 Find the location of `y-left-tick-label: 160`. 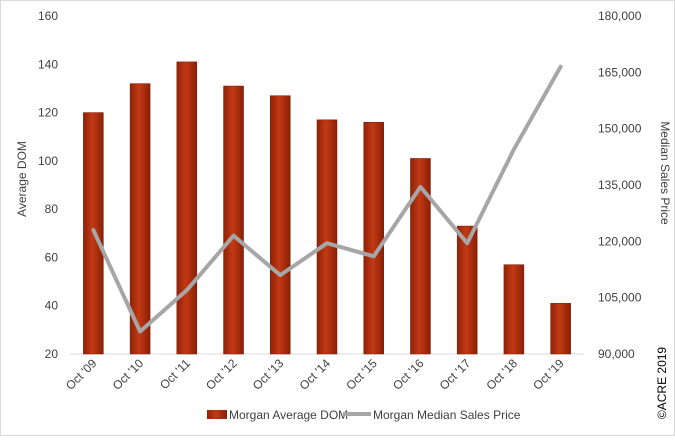

y-left-tick-label: 160 is located at coordinates (48, 16).